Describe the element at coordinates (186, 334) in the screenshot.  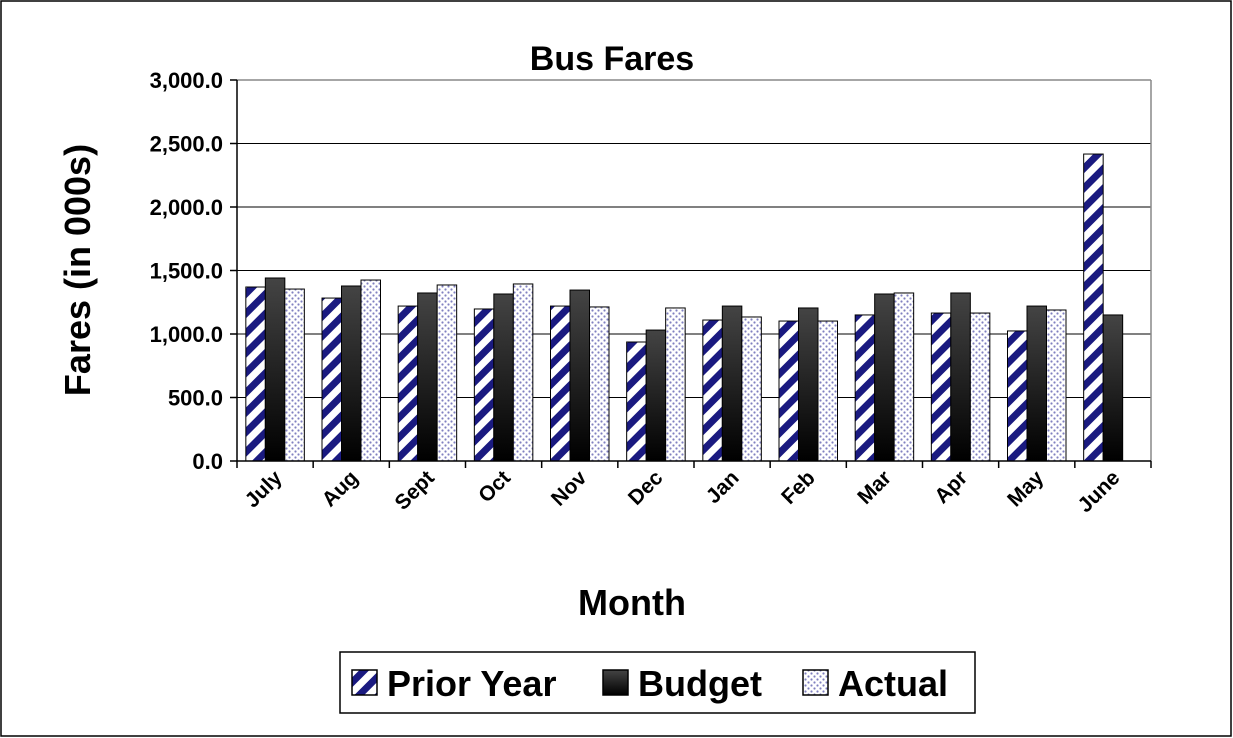
I see `y-tick-label: 1,000.0` at that location.